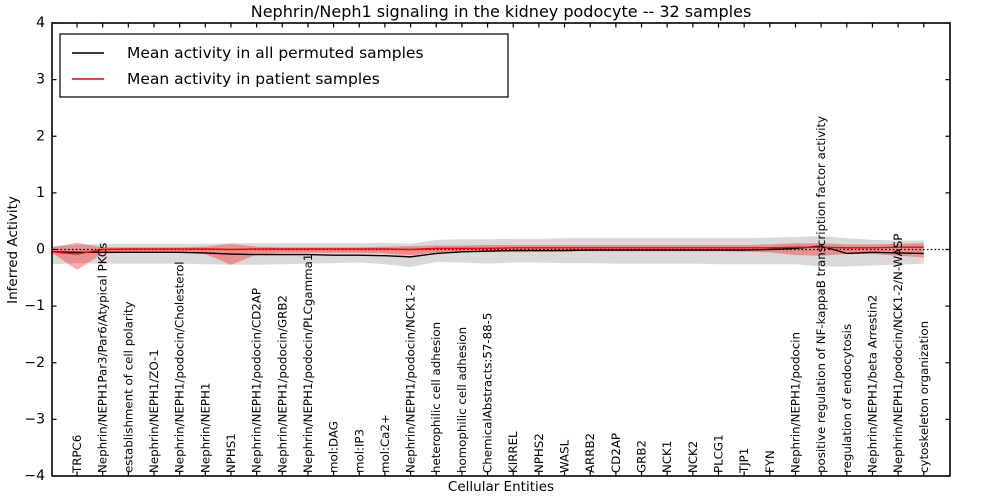 The height and width of the screenshot is (504, 1000). What do you see at coordinates (128, 387) in the screenshot?
I see `x-tick-label: establishment of cell polarity` at bounding box center [128, 387].